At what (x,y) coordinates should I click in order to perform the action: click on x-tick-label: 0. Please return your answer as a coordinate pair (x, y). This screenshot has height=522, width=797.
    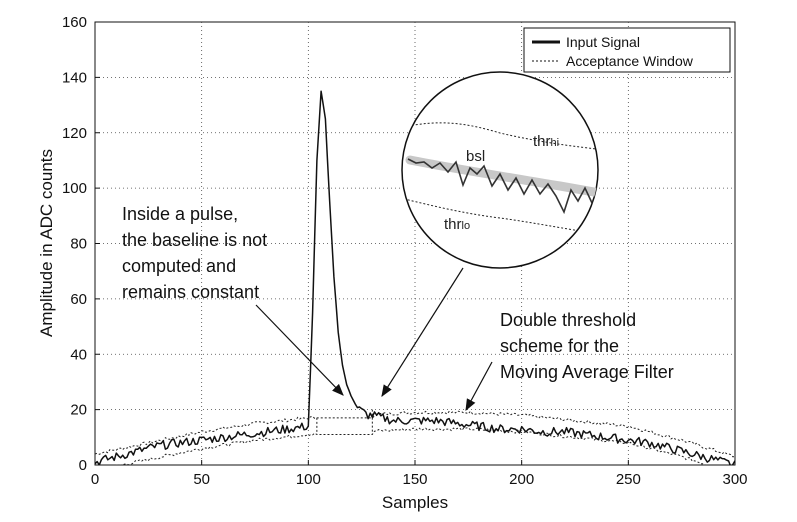
    Looking at the image, I should click on (95, 479).